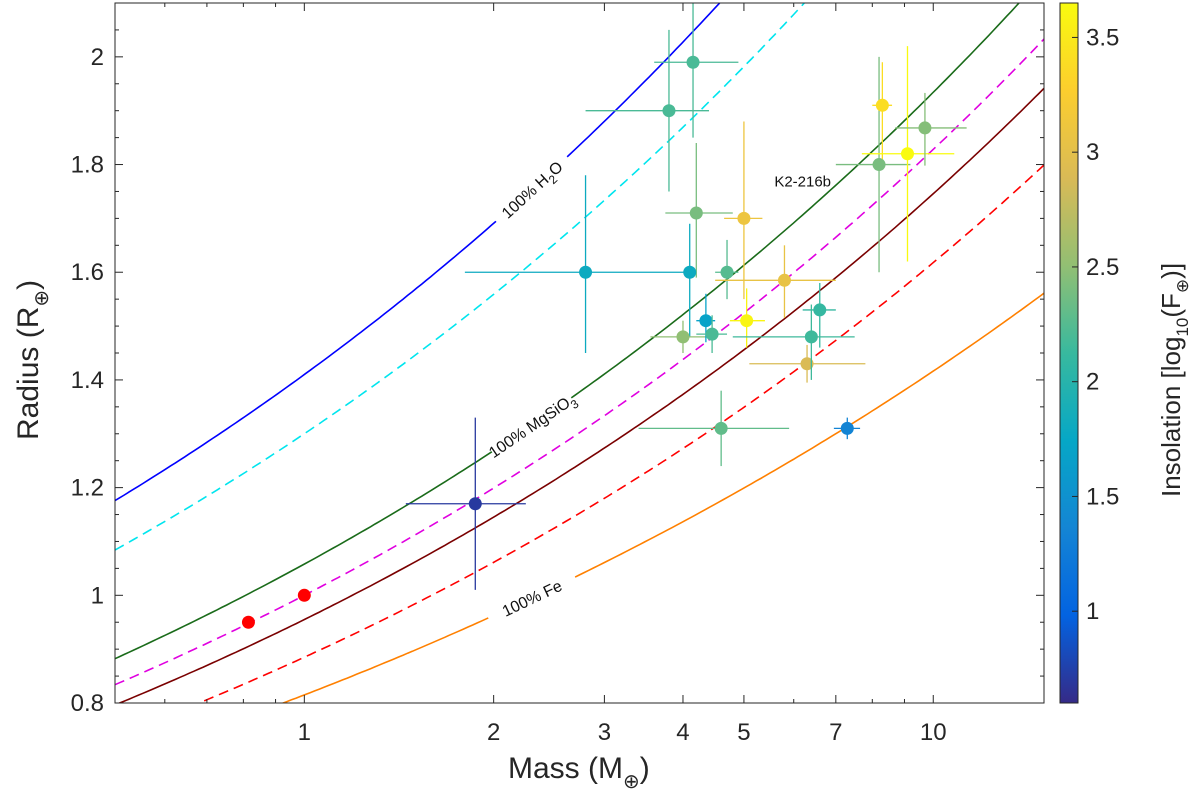  I want to click on y-tick-label: 1.4, so click(87, 380).